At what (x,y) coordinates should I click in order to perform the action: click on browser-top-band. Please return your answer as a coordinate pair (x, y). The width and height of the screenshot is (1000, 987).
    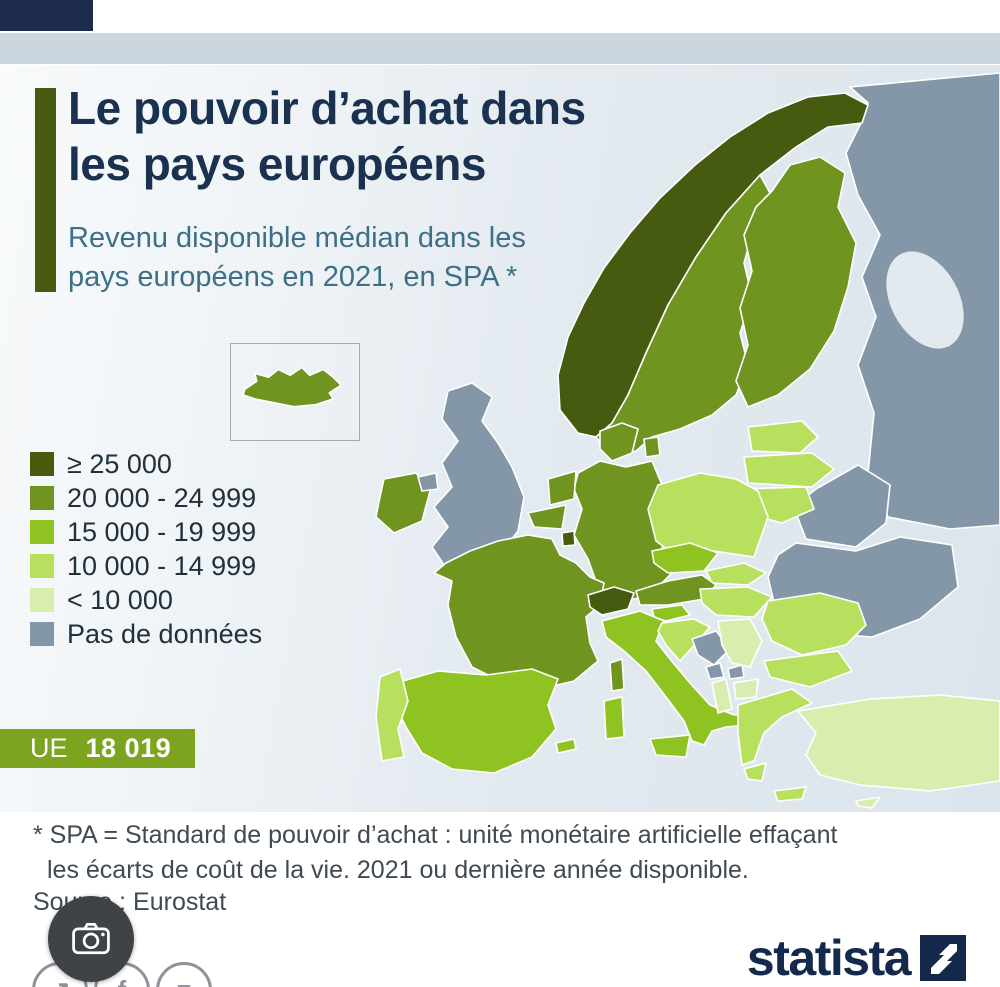
    Looking at the image, I should click on (500, 48).